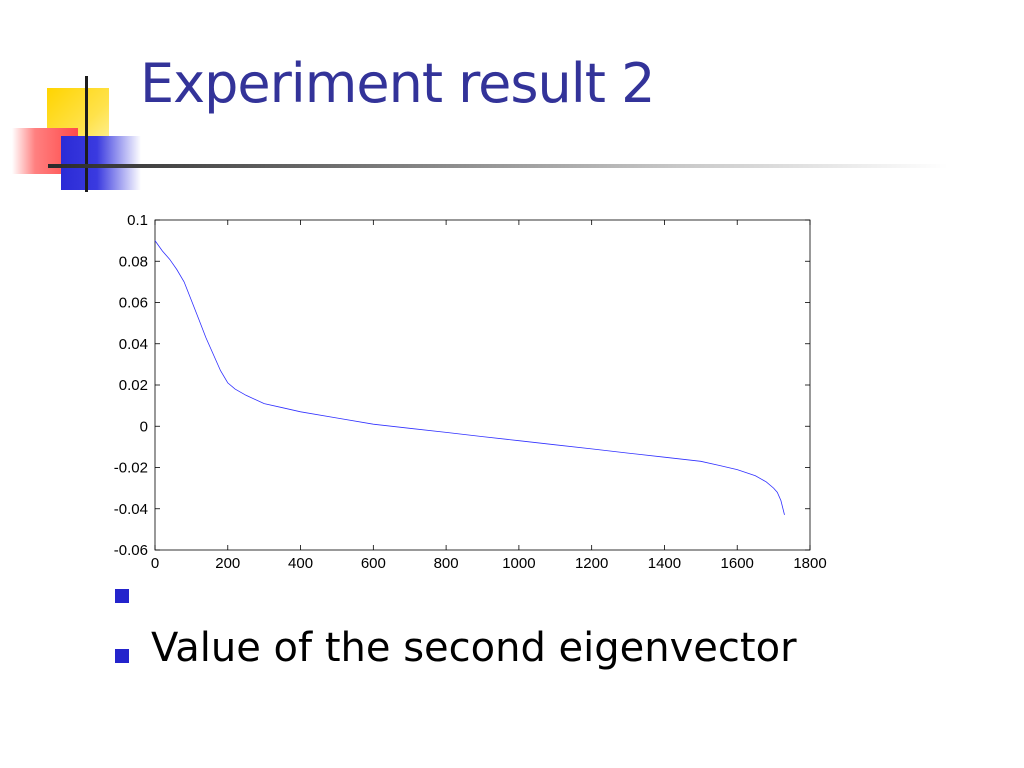  I want to click on y-tick-label: 0.02, so click(133, 385).